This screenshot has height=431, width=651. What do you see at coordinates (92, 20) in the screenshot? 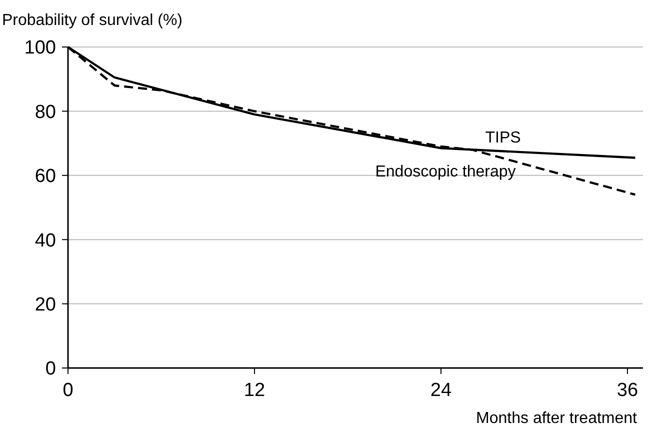
I see `y-axis-title: Probability of survival (%)` at bounding box center [92, 20].